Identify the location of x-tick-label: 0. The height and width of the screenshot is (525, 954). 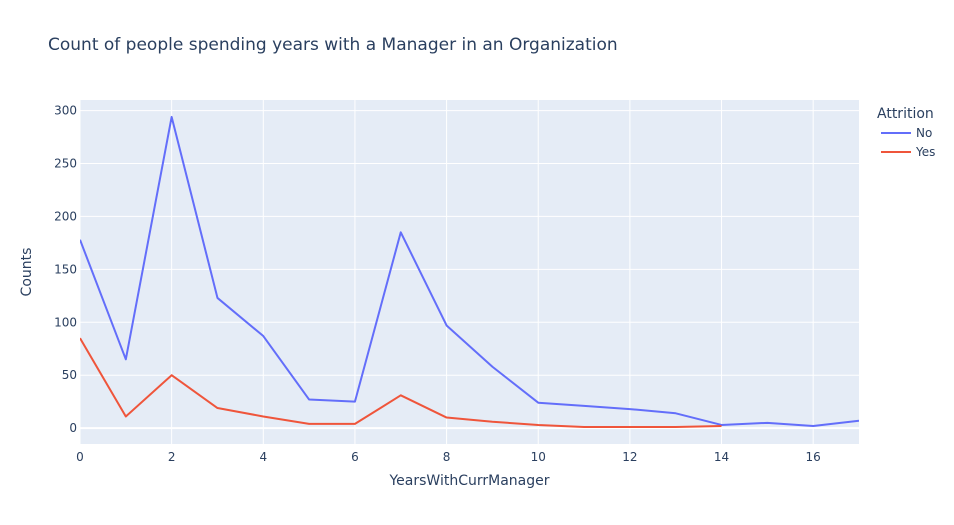
(80, 457).